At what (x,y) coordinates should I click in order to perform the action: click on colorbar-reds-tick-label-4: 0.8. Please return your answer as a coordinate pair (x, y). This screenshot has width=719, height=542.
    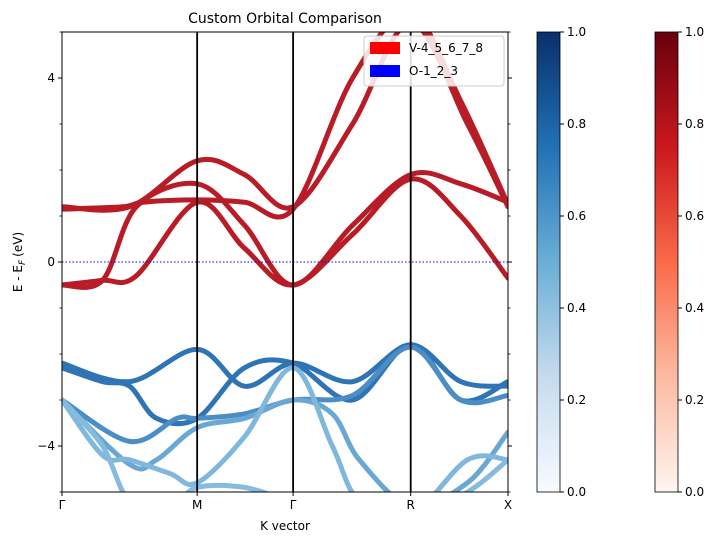
    Looking at the image, I should click on (694, 124).